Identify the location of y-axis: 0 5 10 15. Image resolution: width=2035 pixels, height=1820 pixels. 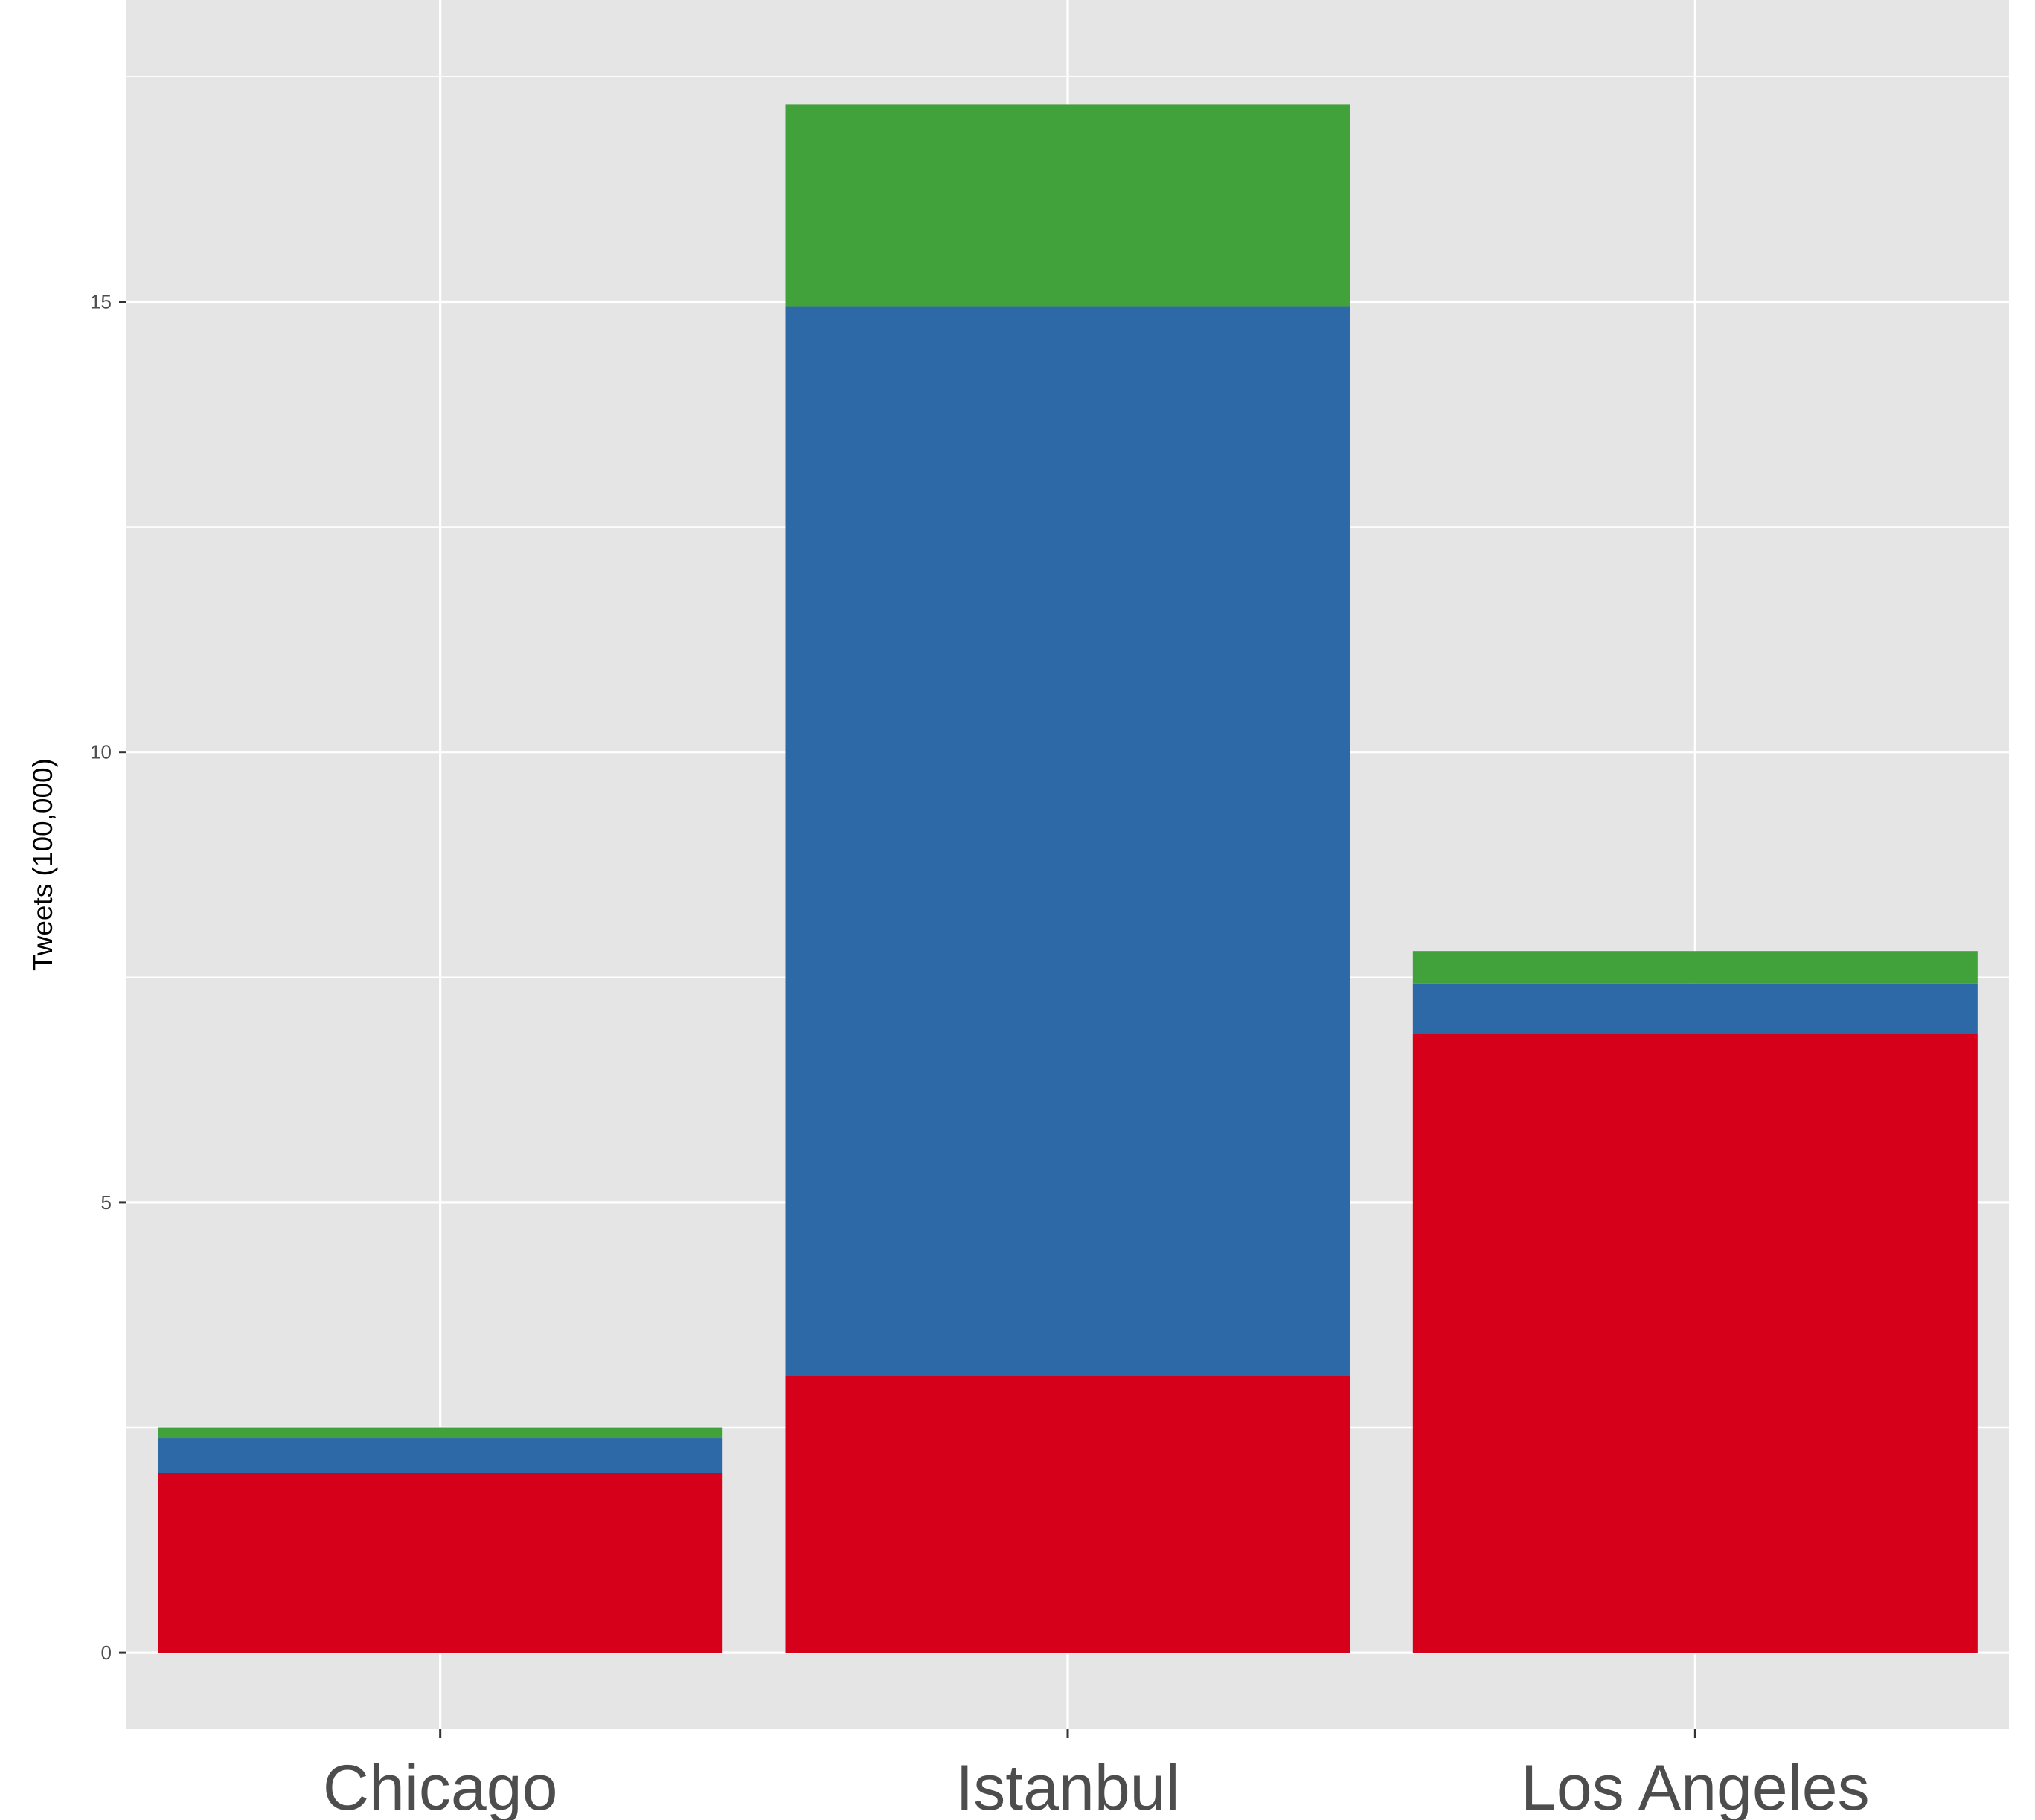
(108, 977).